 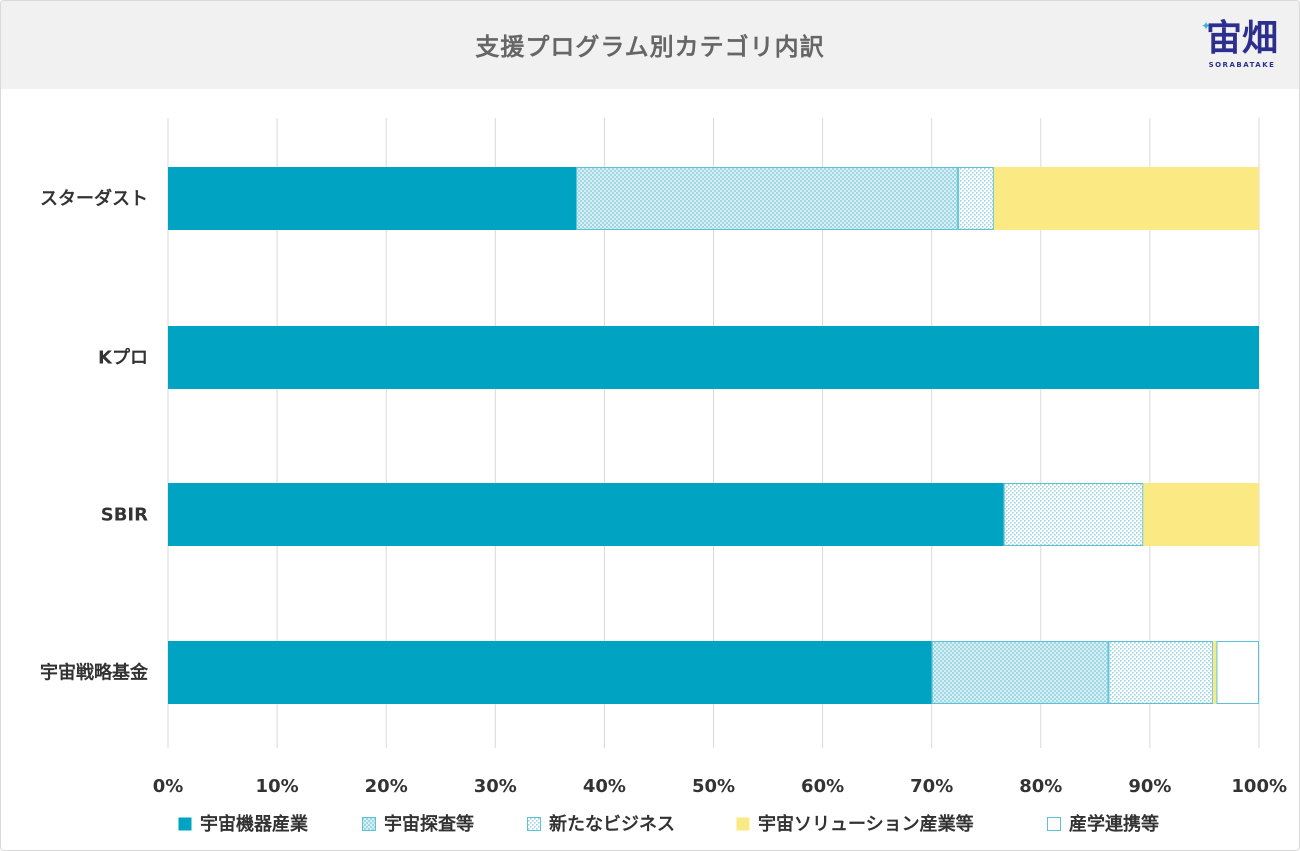 I want to click on legend-label: 宇宙探査等, so click(x=429, y=824).